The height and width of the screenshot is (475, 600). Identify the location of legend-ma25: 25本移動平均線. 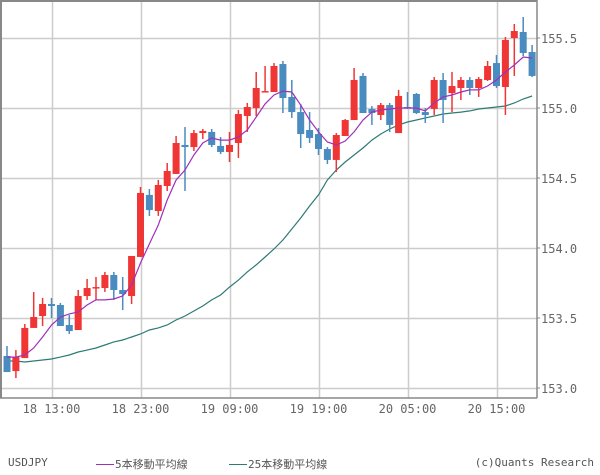
(278, 464).